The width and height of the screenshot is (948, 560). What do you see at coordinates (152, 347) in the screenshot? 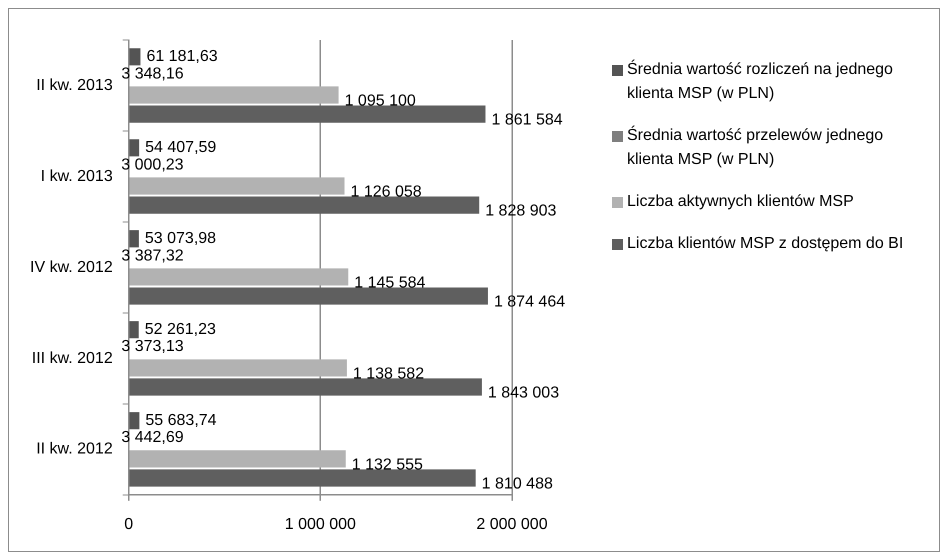
I see `data-label: 3 373,13` at bounding box center [152, 347].